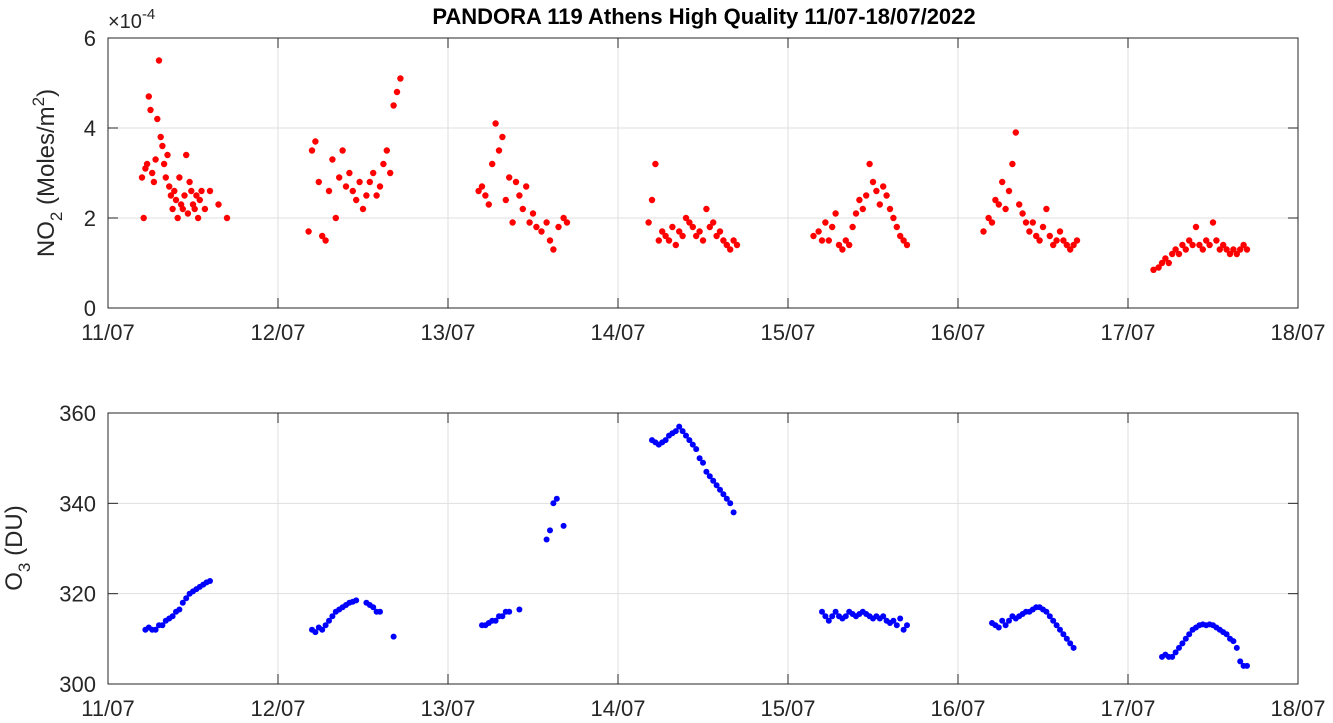  I want to click on o3-x-tick-label: 15/07, so click(787, 708).